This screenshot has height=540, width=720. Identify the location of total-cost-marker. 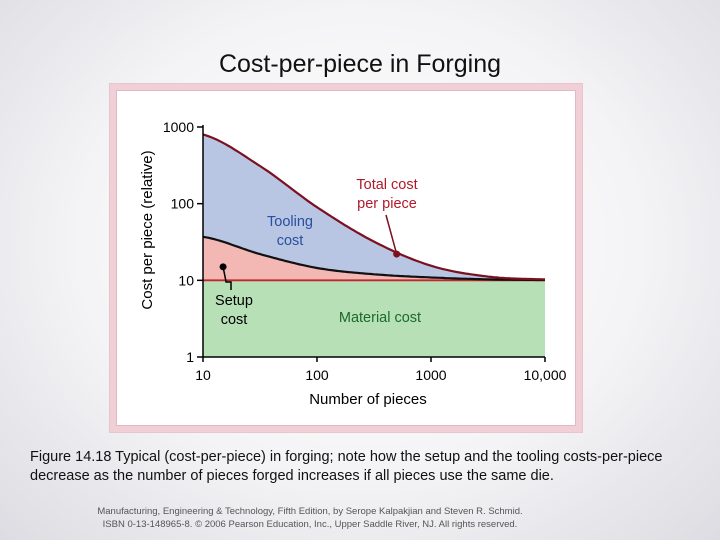
(397, 254).